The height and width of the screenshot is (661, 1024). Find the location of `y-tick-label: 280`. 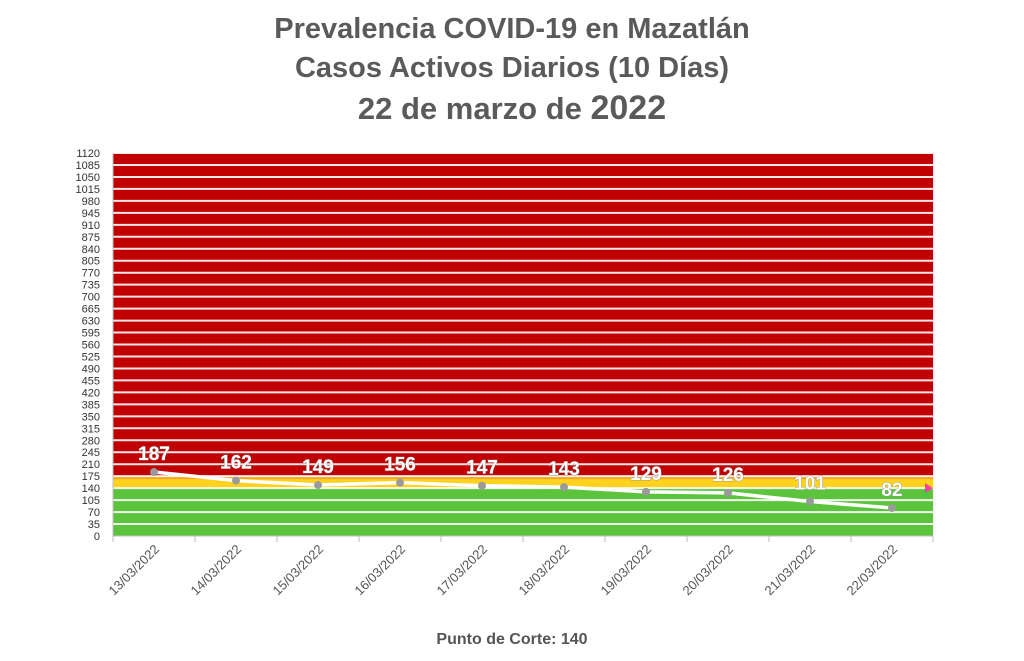

y-tick-label: 280 is located at coordinates (91, 441).